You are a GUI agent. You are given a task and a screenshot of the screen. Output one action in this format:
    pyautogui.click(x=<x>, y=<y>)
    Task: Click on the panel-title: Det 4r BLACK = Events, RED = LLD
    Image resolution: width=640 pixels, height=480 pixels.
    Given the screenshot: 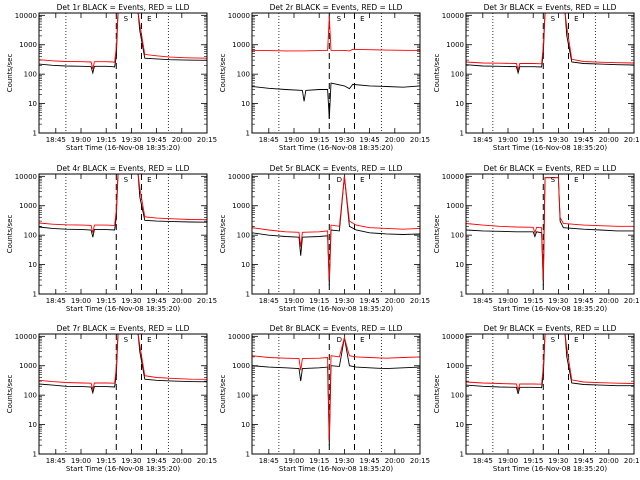 What is the action you would take?
    pyautogui.click(x=123, y=168)
    